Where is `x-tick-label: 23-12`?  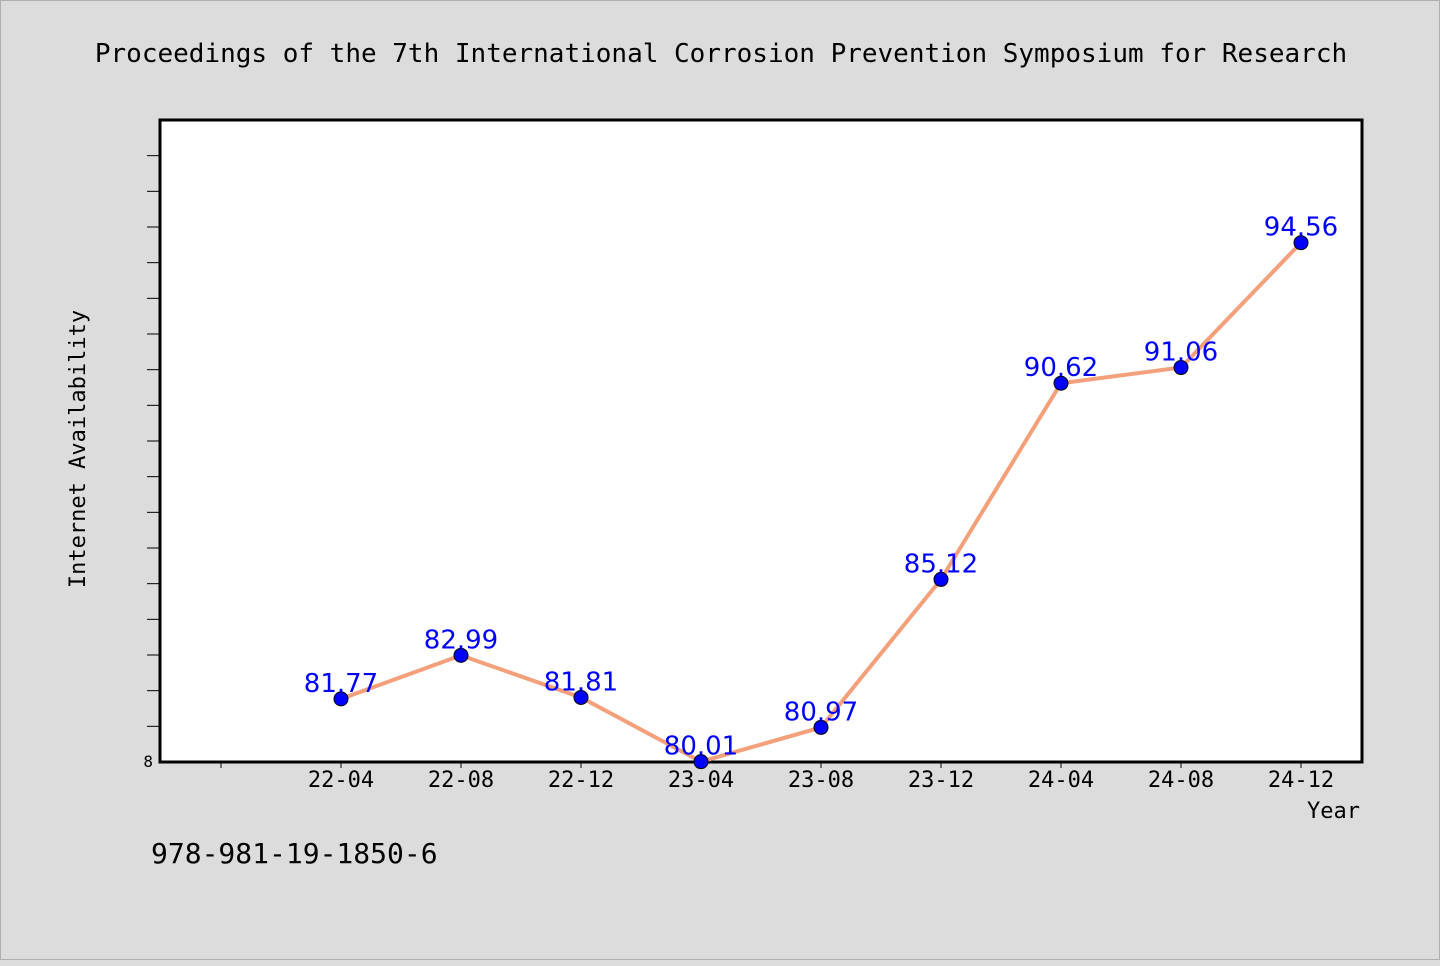
x-tick-label: 23-12 is located at coordinates (941, 780).